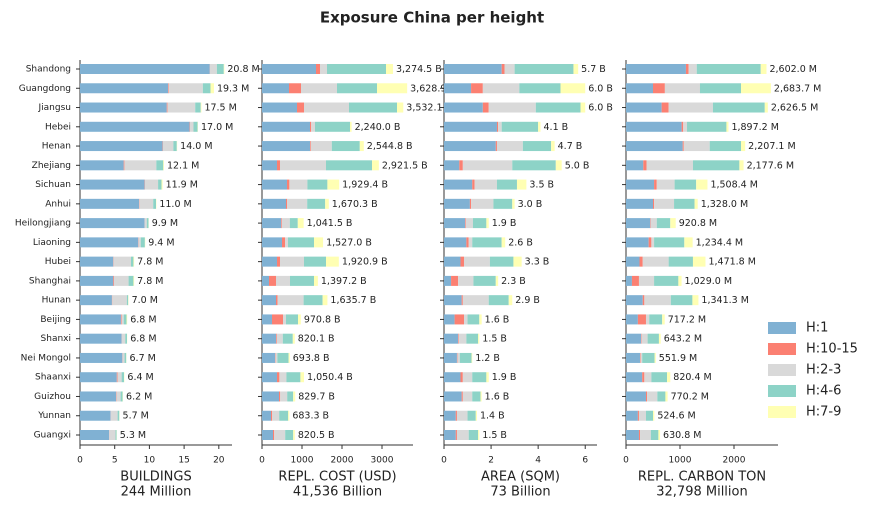  What do you see at coordinates (133, 435) in the screenshot?
I see `bar-total-label: 5.3 M` at bounding box center [133, 435].